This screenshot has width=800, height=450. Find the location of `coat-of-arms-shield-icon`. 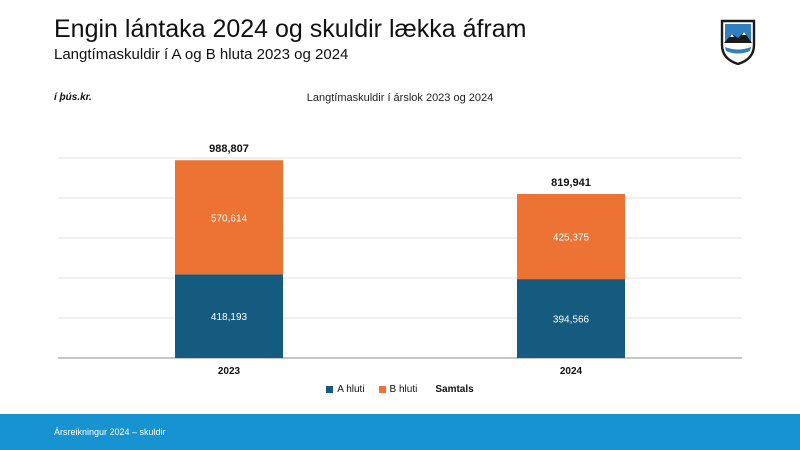

coat-of-arms-shield-icon is located at coordinates (738, 42).